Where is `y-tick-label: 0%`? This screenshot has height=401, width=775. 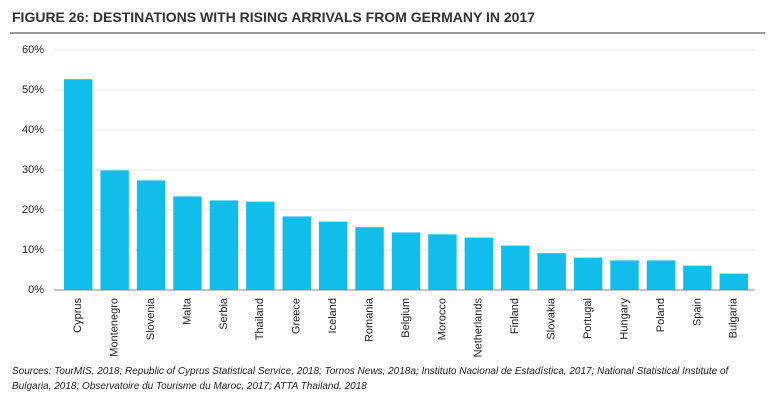
y-tick-label: 0% is located at coordinates (36, 290).